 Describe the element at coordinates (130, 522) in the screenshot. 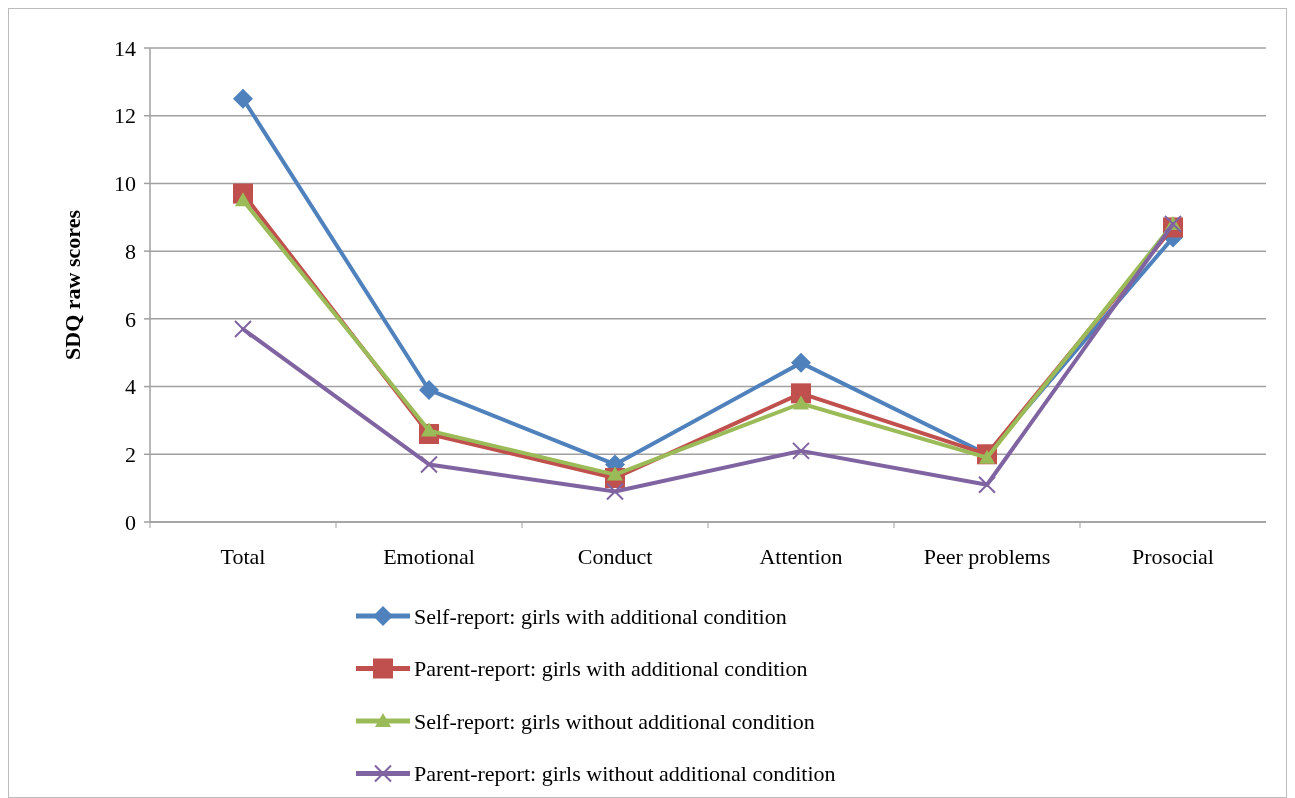

I see `y-tick-label: 0` at that location.